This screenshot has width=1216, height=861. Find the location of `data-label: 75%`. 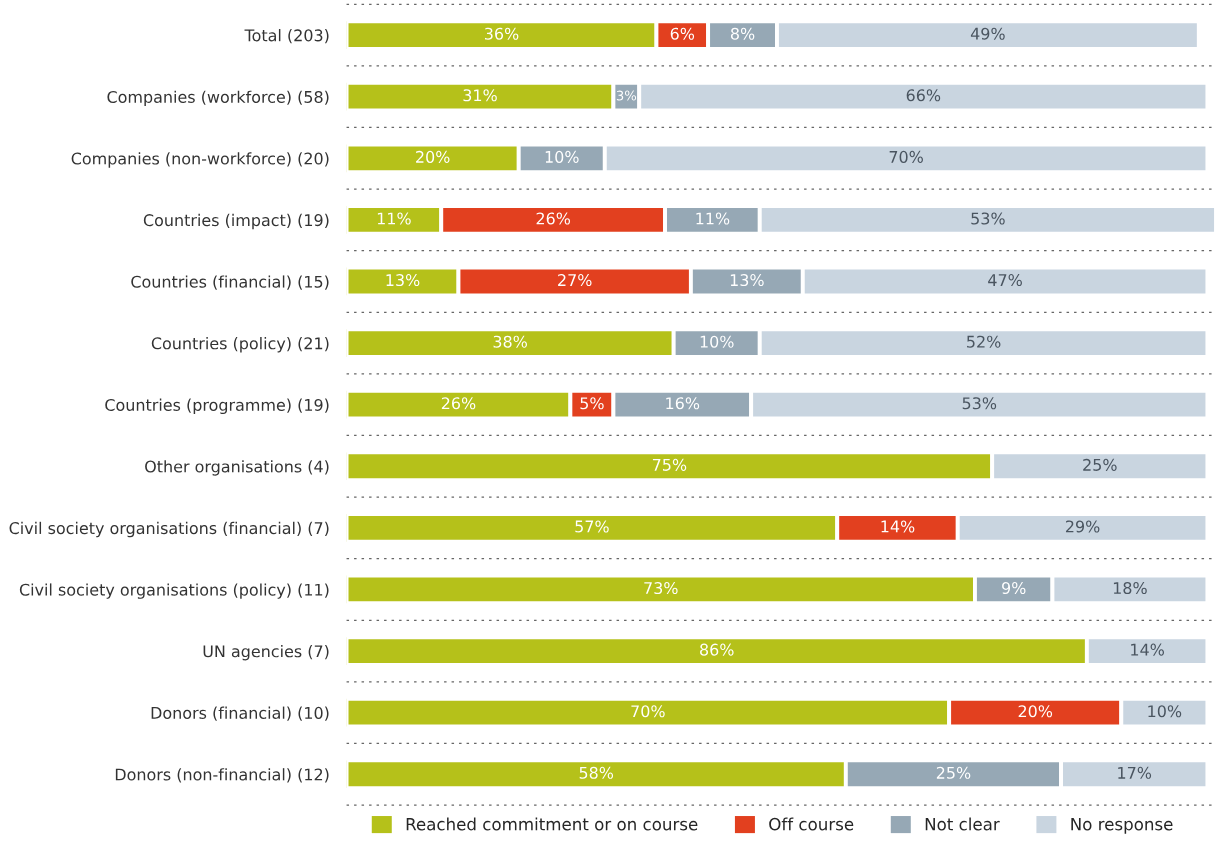

data-label: 75% is located at coordinates (669, 464).